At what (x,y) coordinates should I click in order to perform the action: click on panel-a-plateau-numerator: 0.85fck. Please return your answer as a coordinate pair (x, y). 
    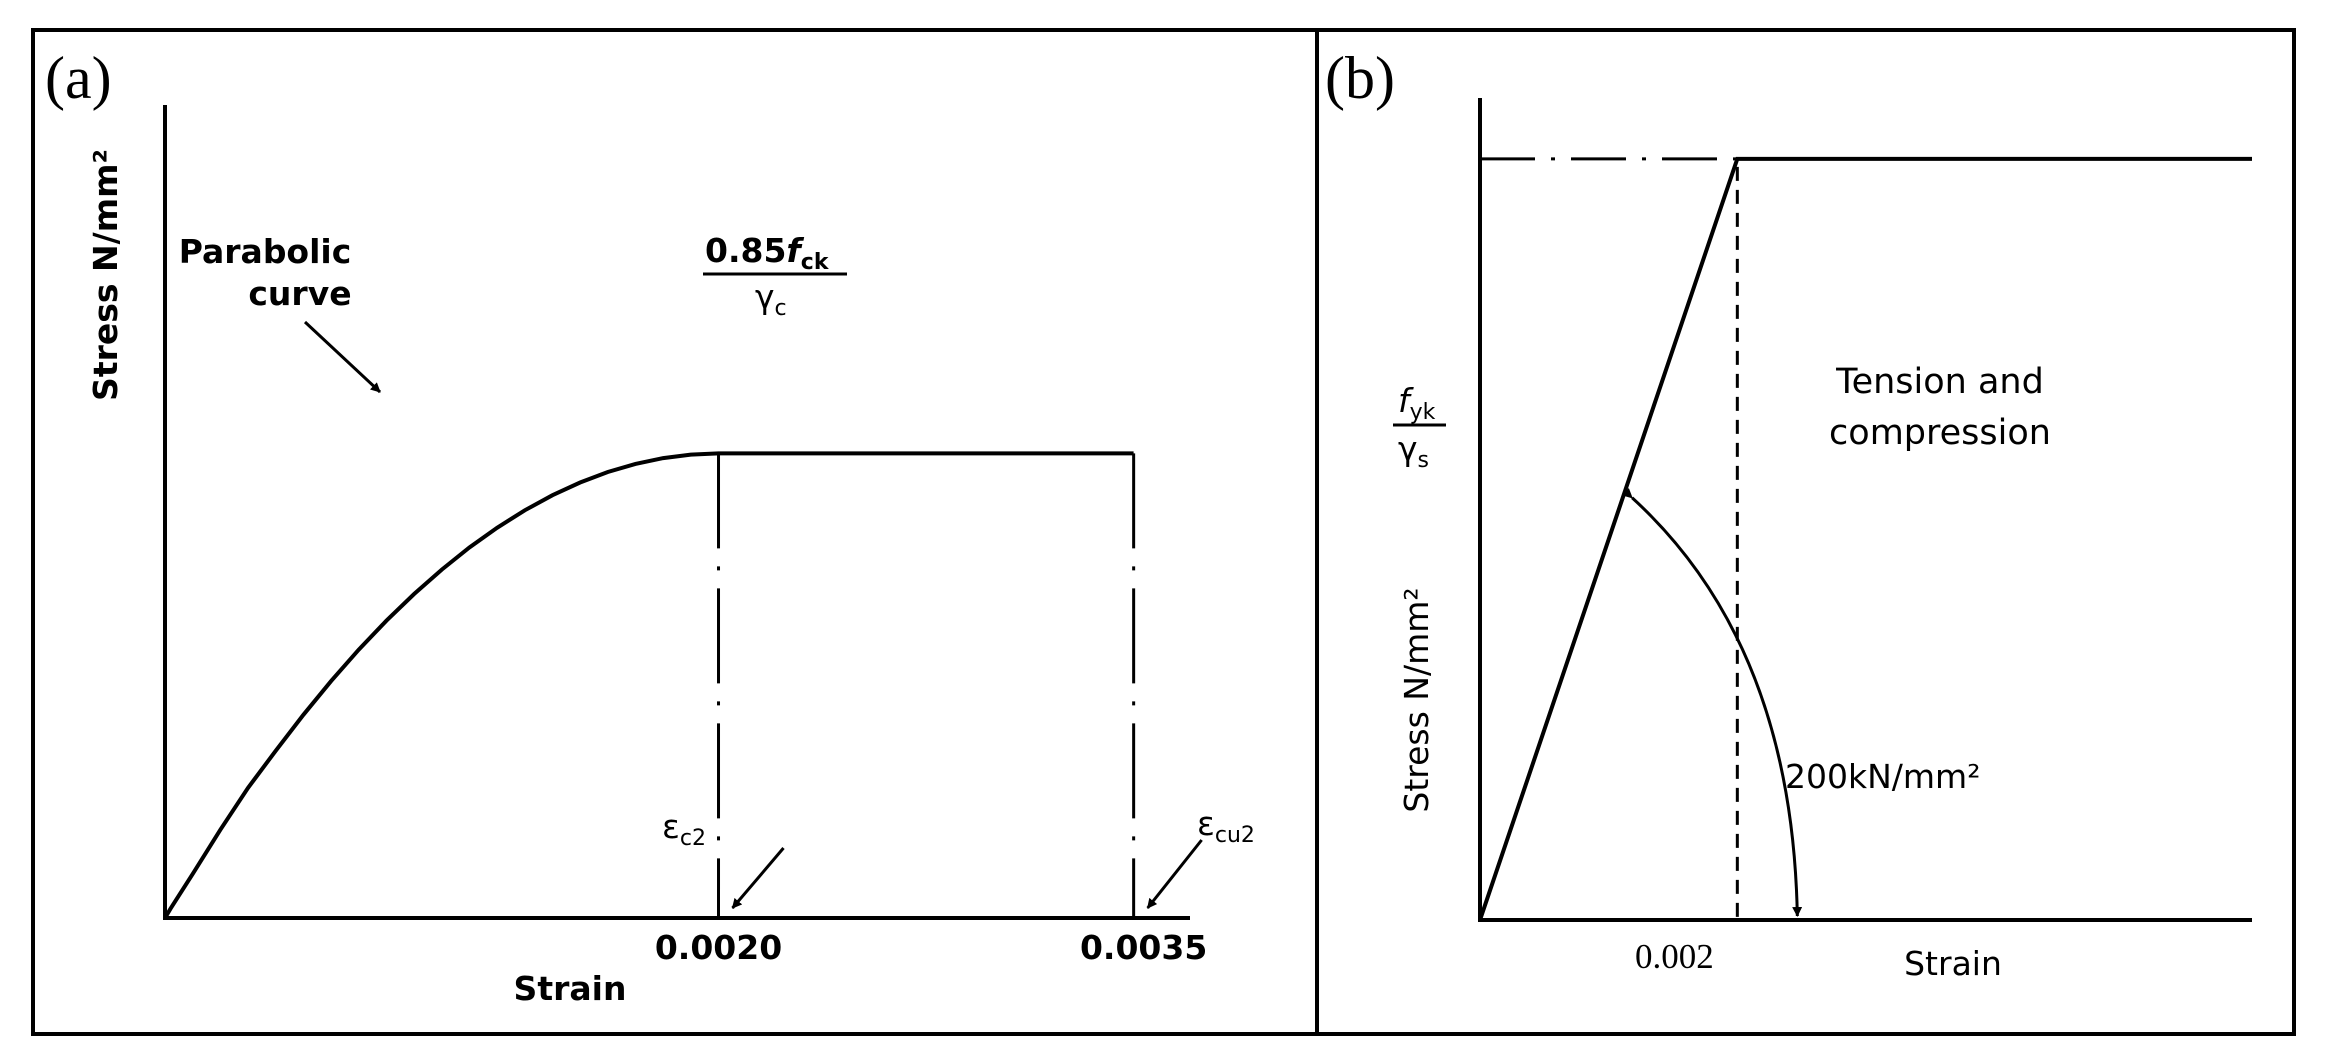
    Looking at the image, I should click on (767, 253).